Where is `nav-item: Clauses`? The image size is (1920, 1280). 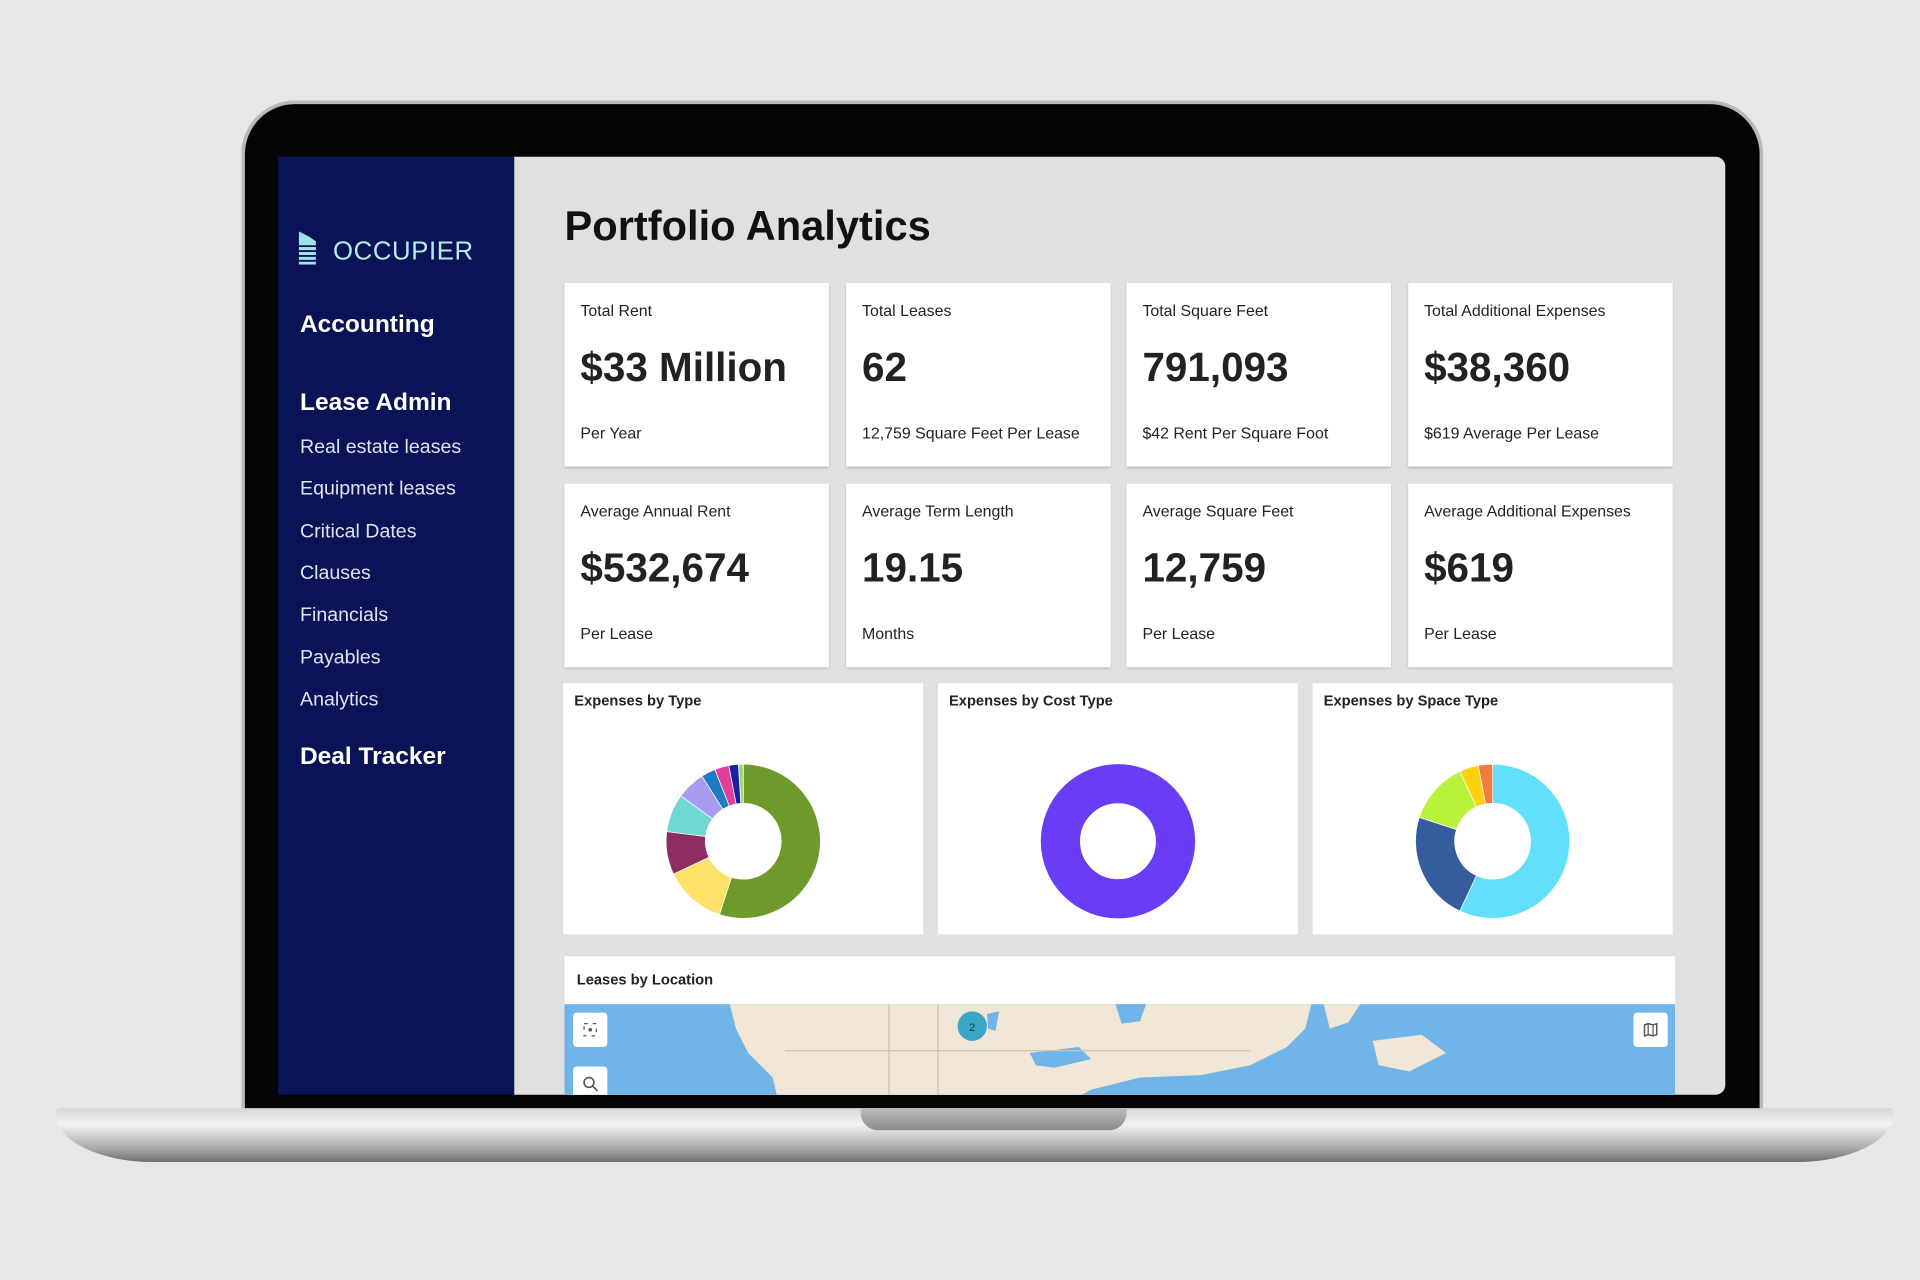 nav-item: Clauses is located at coordinates (335, 574).